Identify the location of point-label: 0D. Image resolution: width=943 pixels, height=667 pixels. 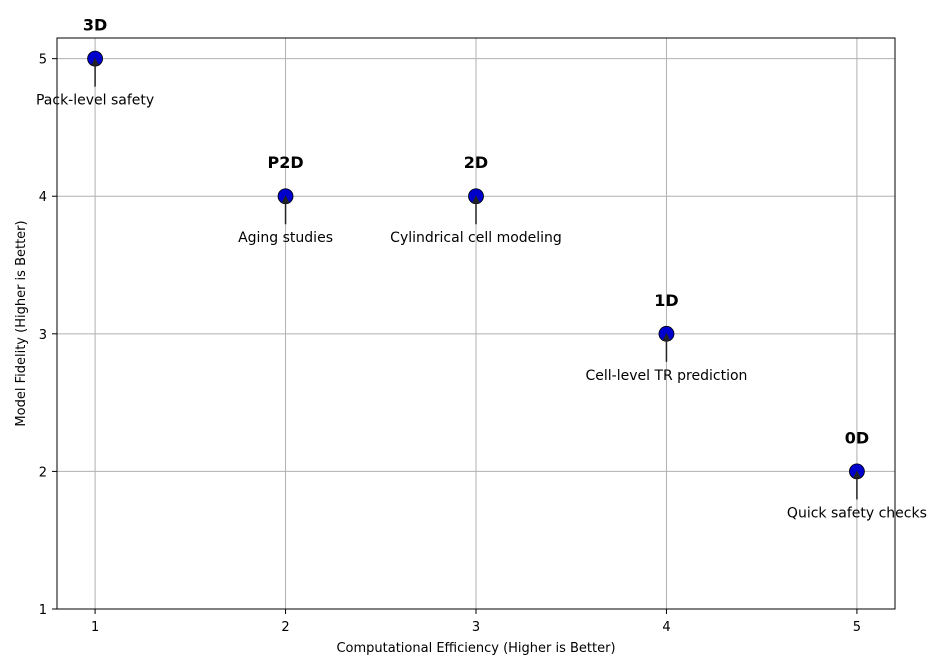
(857, 437).